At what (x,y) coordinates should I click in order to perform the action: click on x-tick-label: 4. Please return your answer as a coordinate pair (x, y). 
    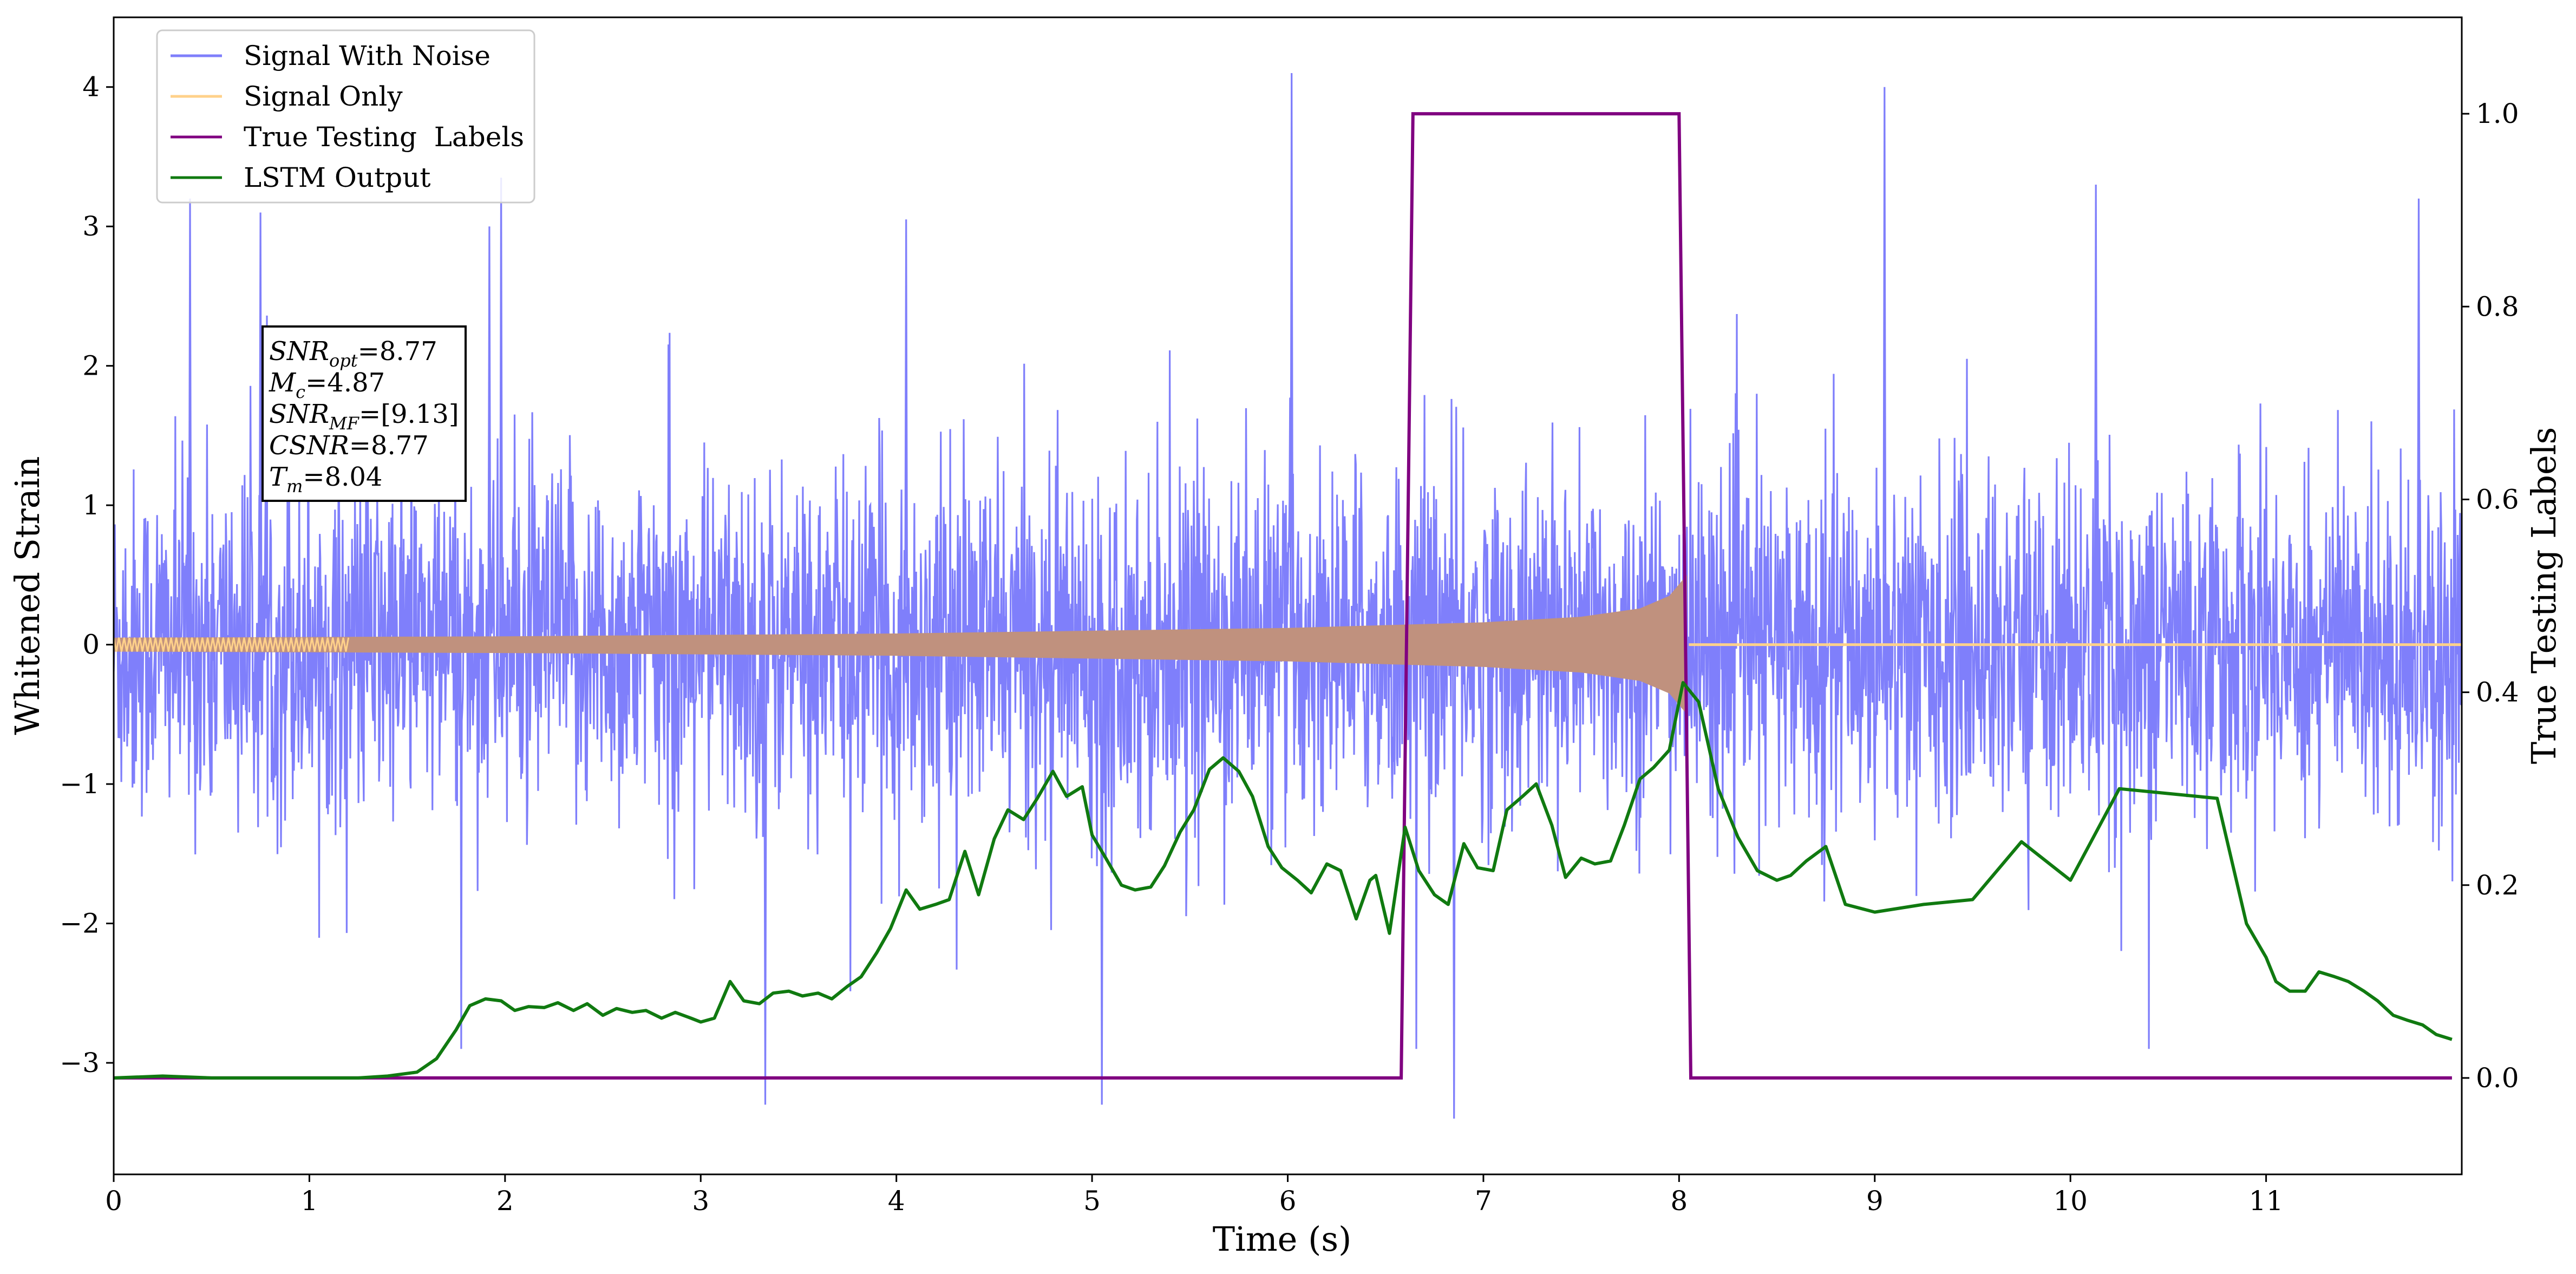
    Looking at the image, I should click on (897, 1201).